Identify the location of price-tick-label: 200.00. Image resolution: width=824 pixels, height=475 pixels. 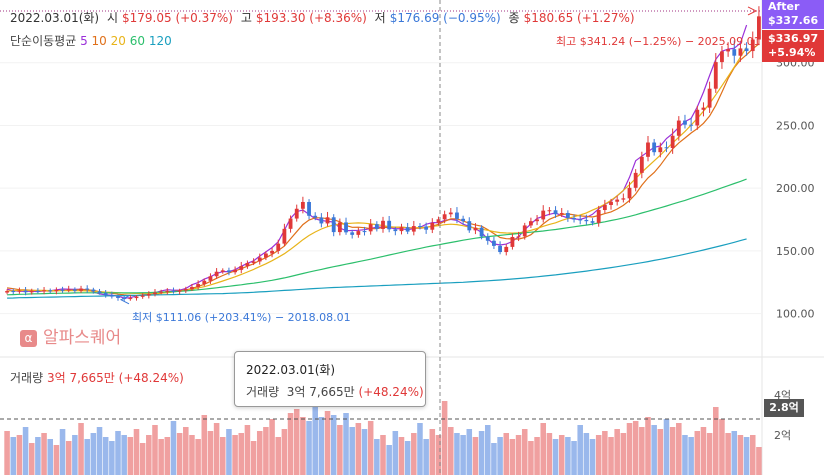
(795, 188).